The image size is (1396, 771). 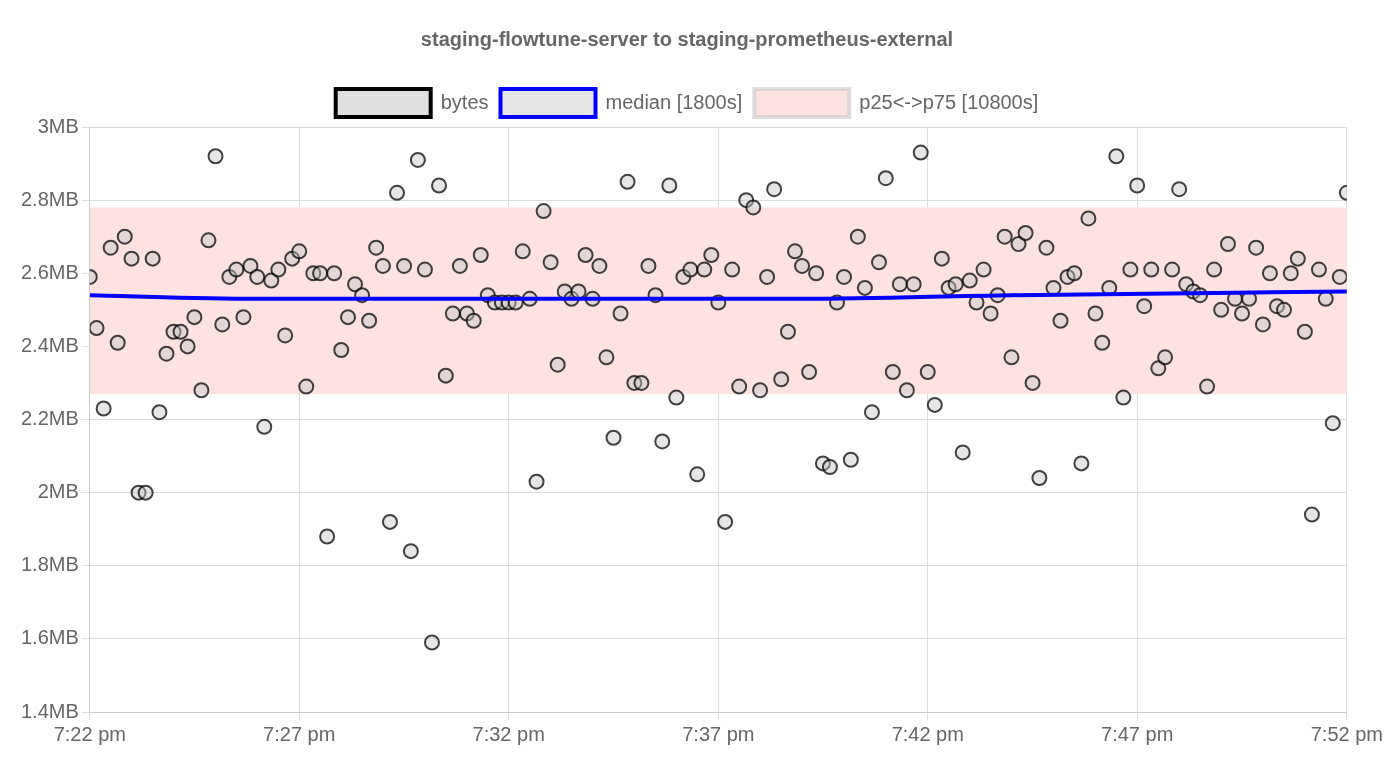 What do you see at coordinates (58, 125) in the screenshot?
I see `y-tick-label: 3MB` at bounding box center [58, 125].